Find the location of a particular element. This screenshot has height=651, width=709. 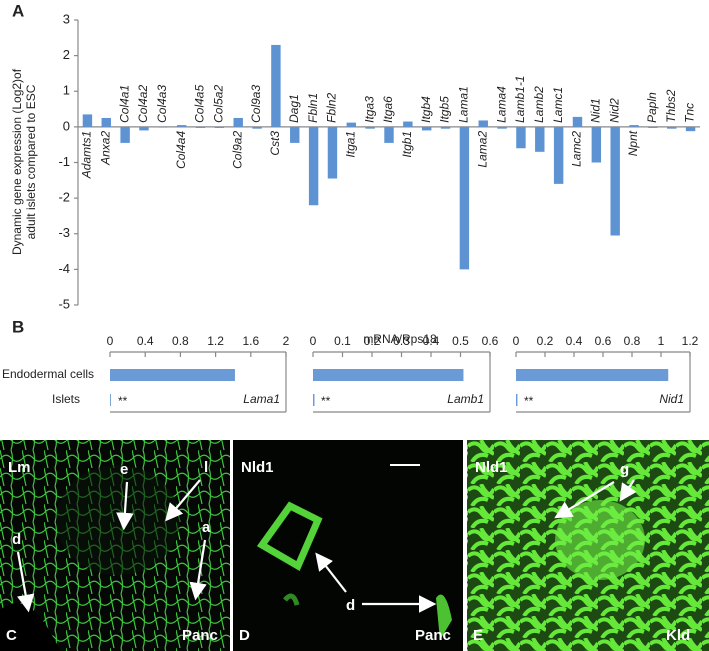

x-tick-label: Fbln1 is located at coordinates (313, 108).